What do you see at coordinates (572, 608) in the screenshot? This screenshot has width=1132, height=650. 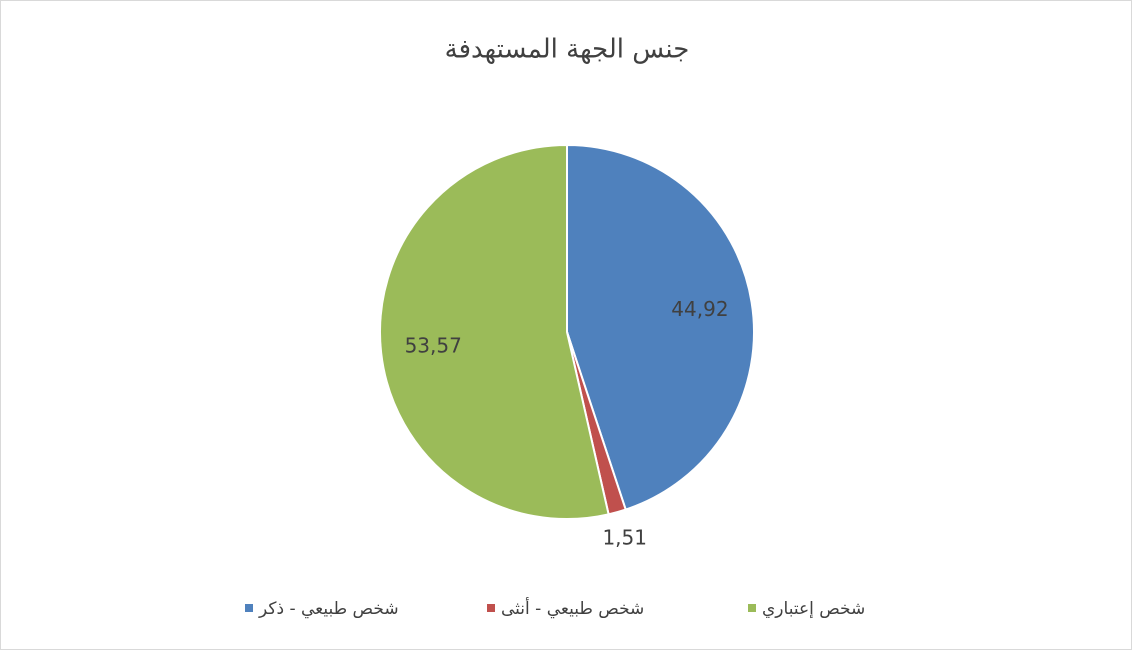 I see `legend-label: شخص طبيعي - أنثى` at bounding box center [572, 608].